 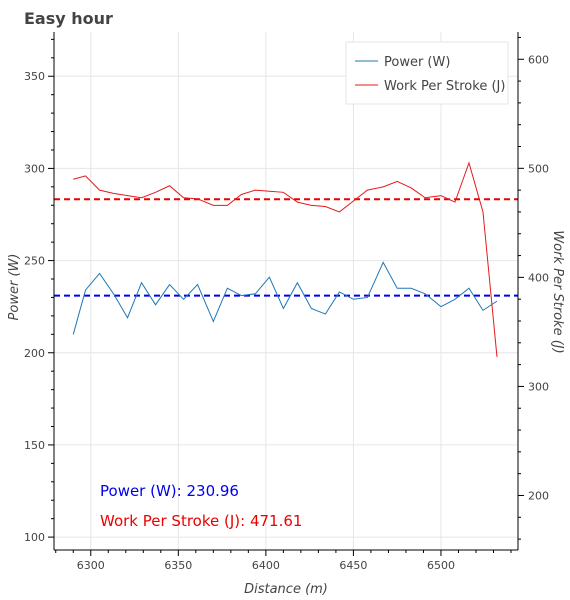 I want to click on y2-tick-label: 200, so click(x=538, y=495).